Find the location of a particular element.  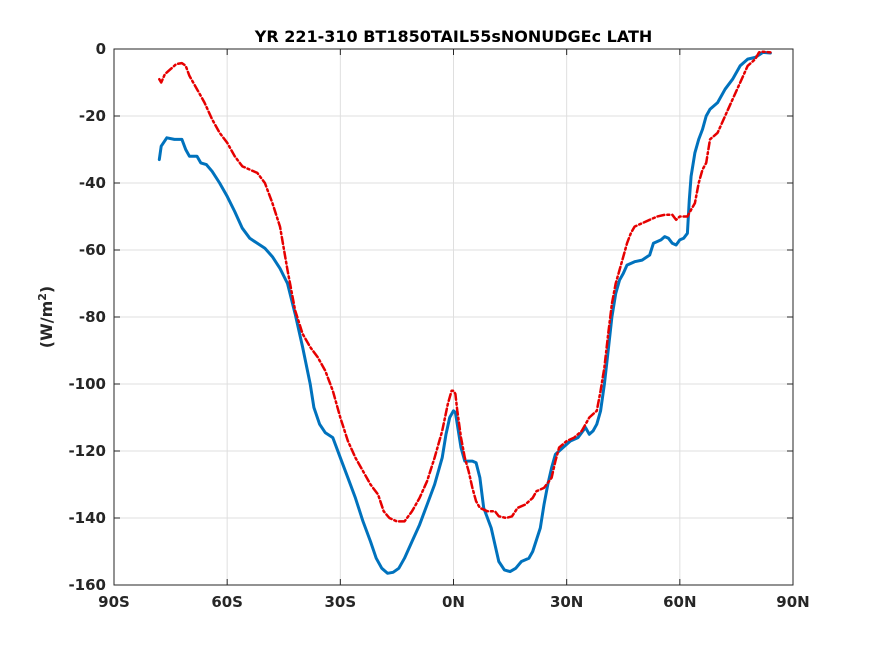

y-tick-labels: -160 -140 -120 -100 -80 -60 -40 -20 0 is located at coordinates (87, 317).